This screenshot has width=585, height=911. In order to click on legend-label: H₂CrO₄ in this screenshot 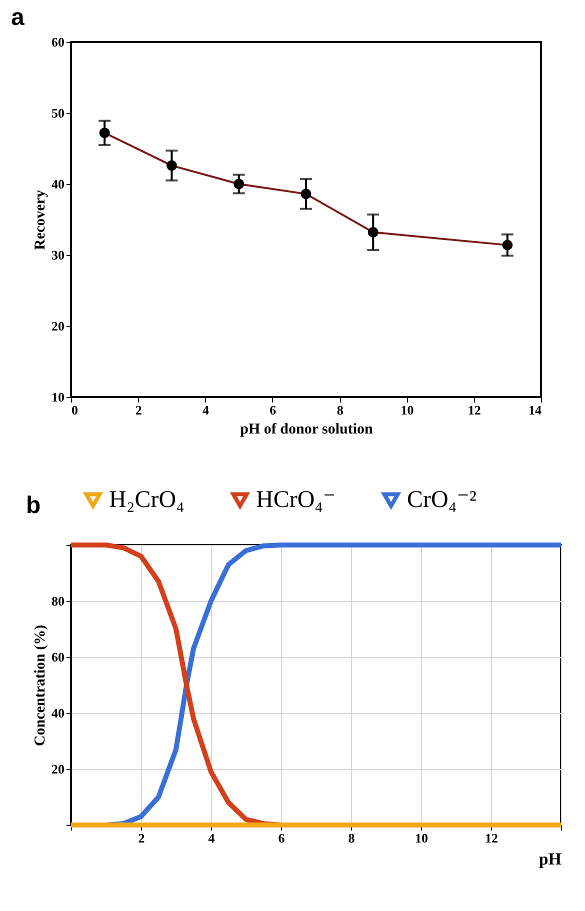, I will do `click(146, 500)`.